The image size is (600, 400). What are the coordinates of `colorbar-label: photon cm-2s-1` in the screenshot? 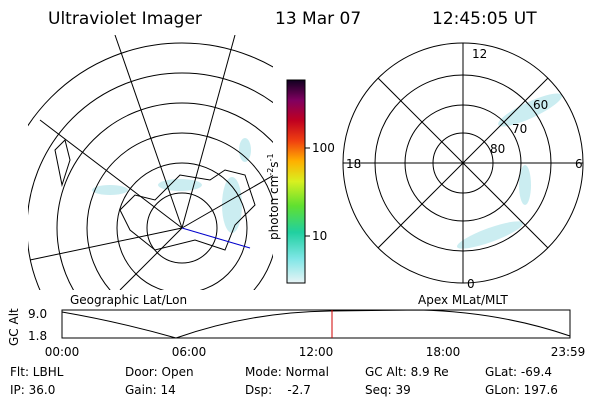 It's located at (273, 196).